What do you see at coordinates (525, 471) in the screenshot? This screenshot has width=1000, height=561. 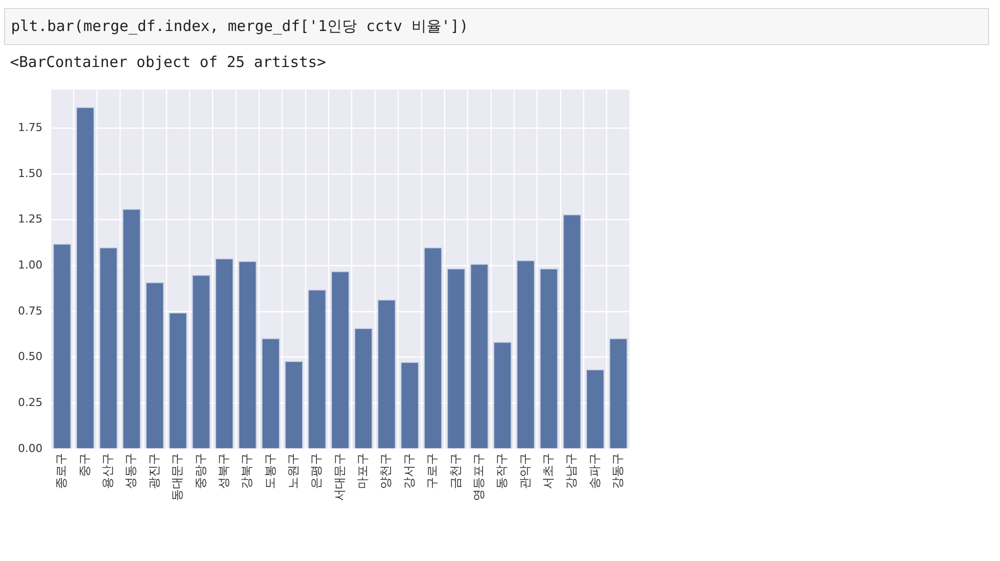 I see `x-tick-label: 관악구` at bounding box center [525, 471].